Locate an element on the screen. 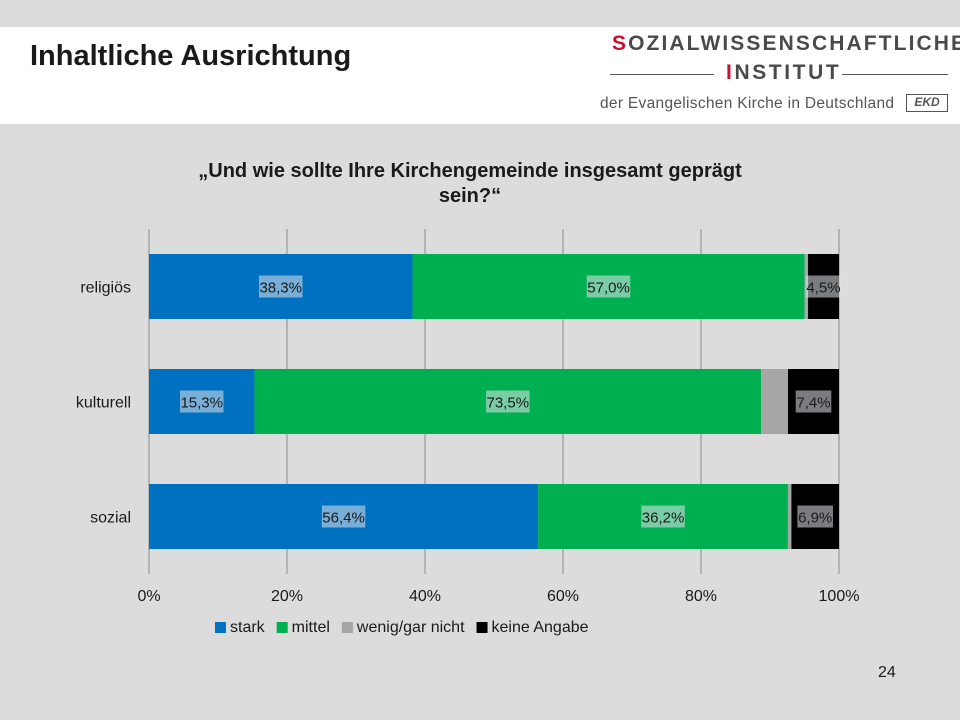 The height and width of the screenshot is (720, 960). logo-initial-s: S is located at coordinates (620, 43).